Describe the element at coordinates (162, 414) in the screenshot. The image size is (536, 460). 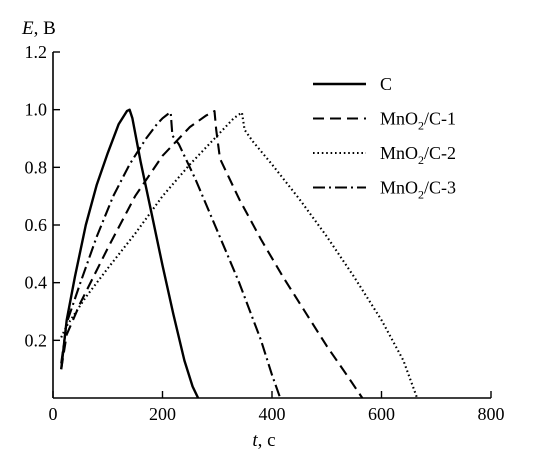
I see `x-tick-label: 200` at that location.